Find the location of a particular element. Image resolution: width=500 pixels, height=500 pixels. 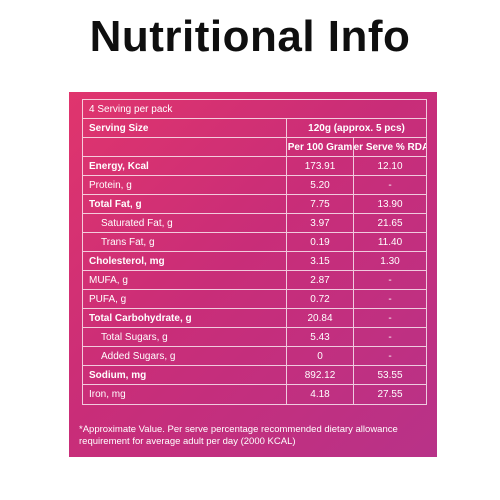

nutrient-name: Trans Fat, g is located at coordinates (185, 242).